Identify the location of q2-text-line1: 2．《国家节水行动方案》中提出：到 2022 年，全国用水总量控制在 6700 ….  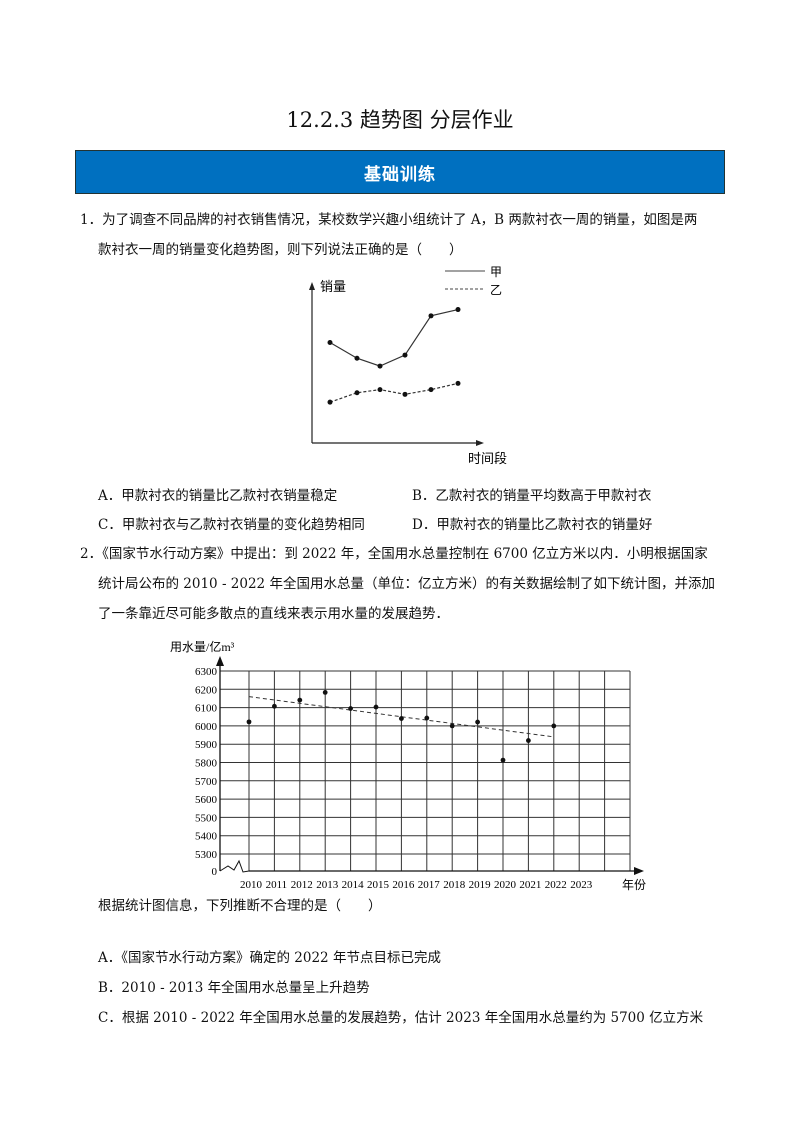
(394, 554).